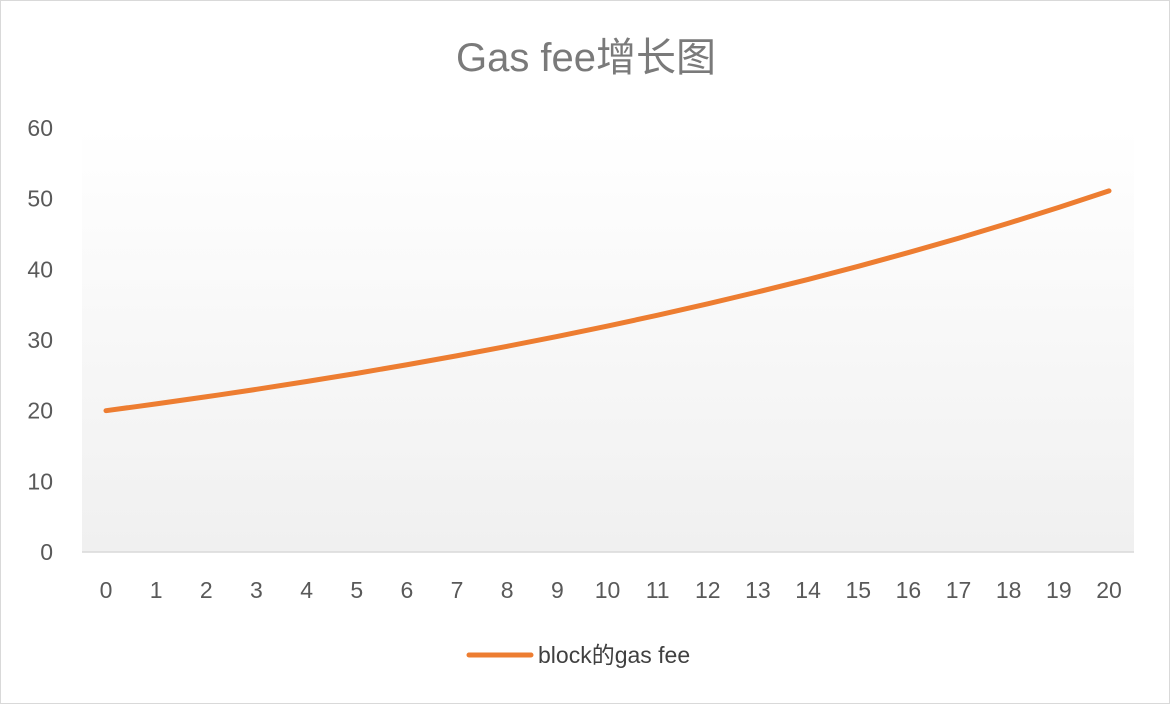 This screenshot has height=705, width=1170. I want to click on x-tick-label: 13, so click(758, 590).